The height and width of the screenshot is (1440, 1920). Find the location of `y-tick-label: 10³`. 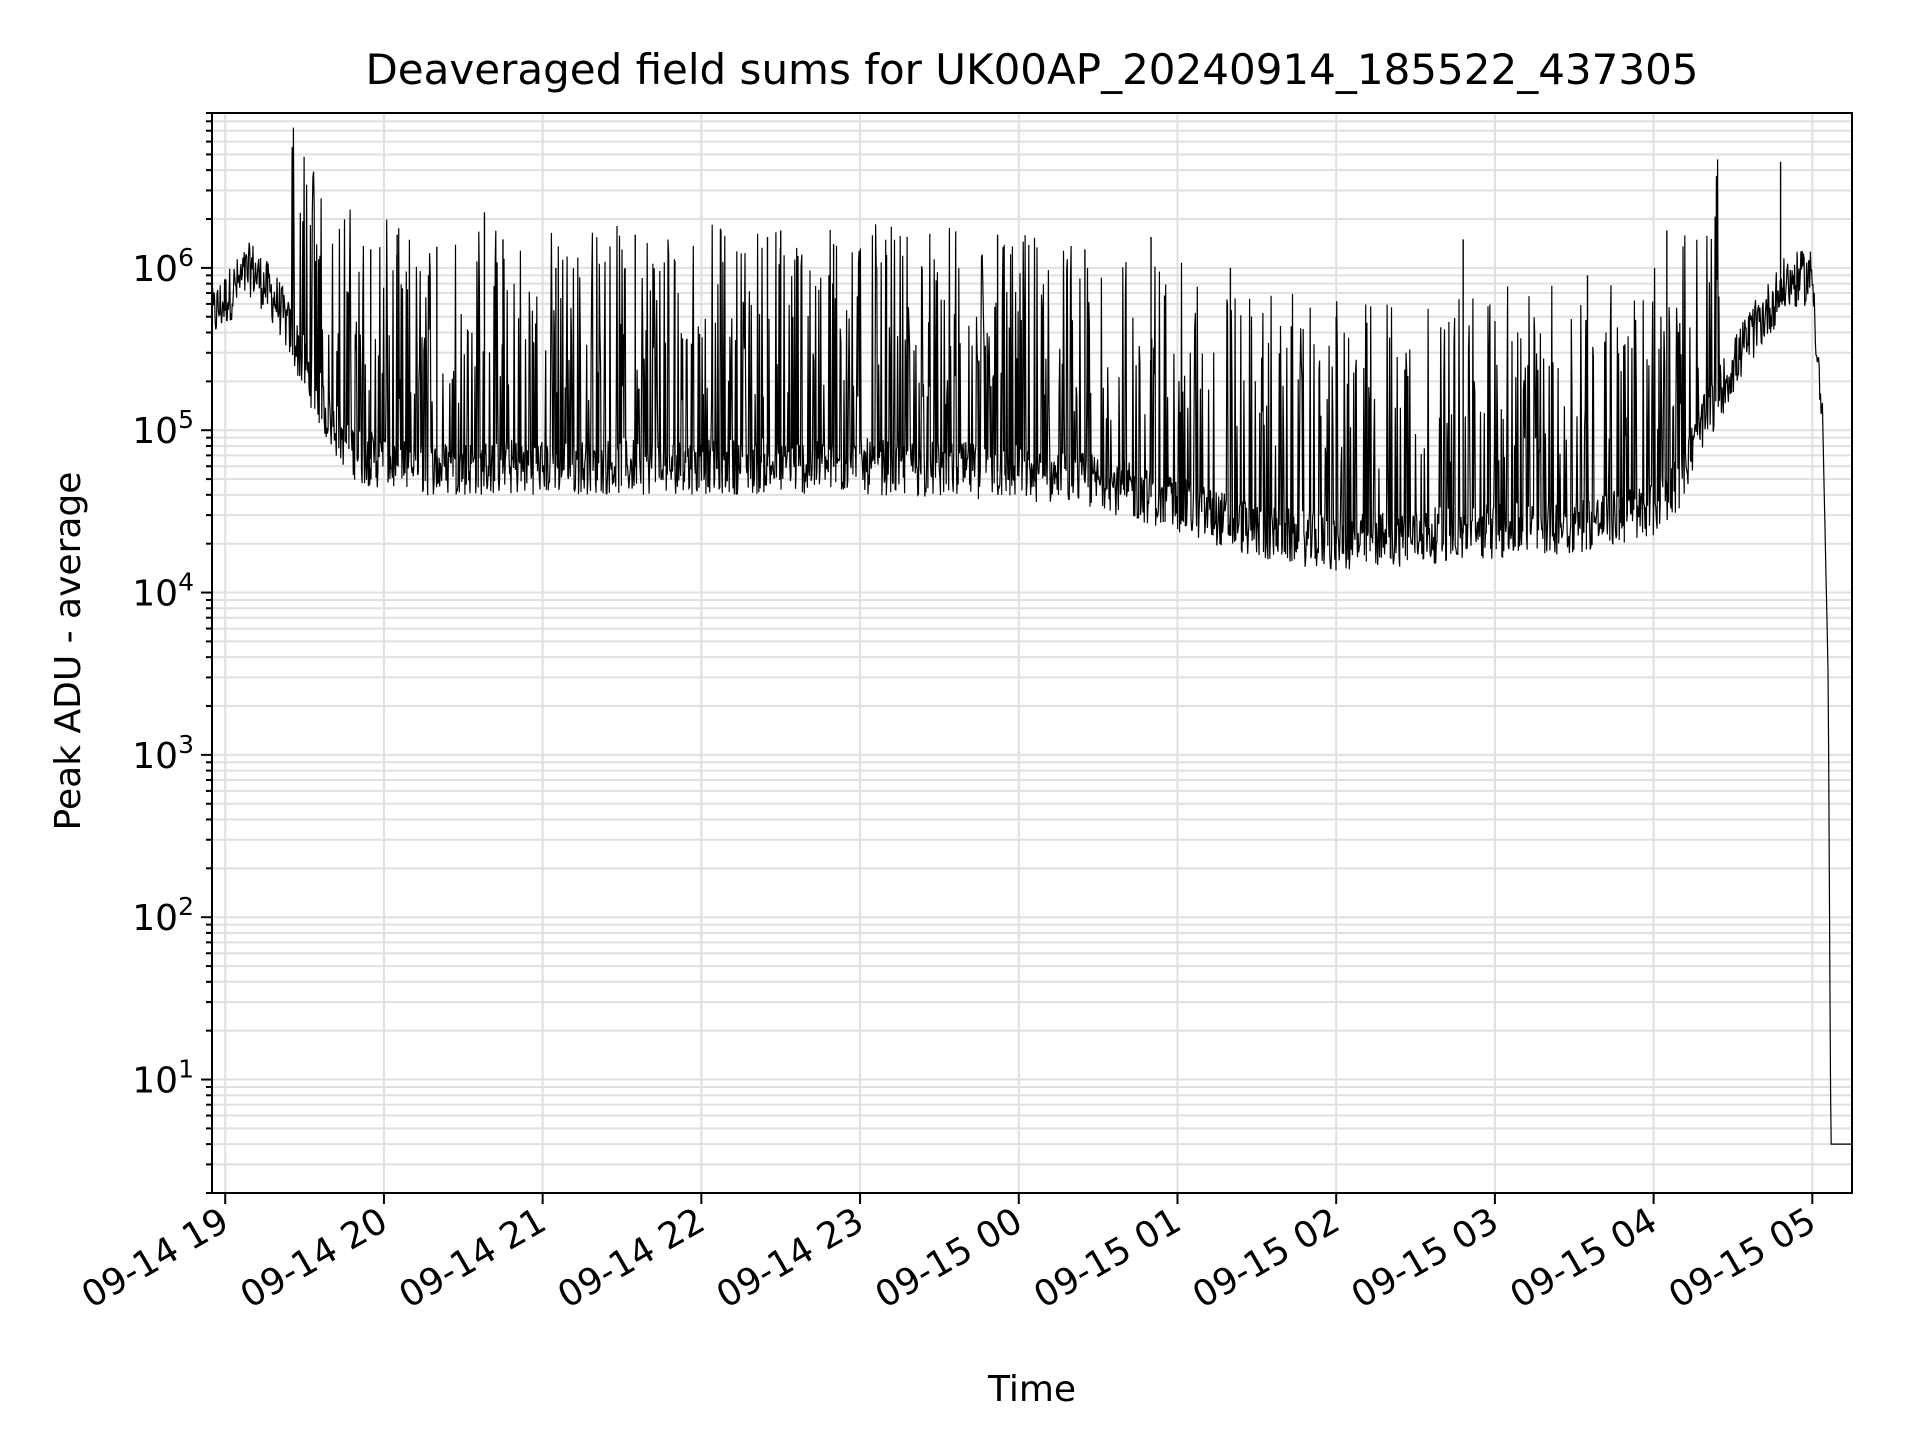

y-tick-label: 10³ is located at coordinates (163, 753).